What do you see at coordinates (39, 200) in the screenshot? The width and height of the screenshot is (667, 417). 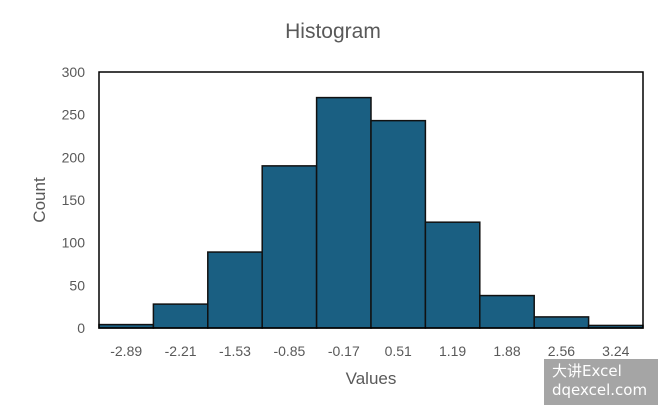 I see `y-axis-label: Count` at bounding box center [39, 200].